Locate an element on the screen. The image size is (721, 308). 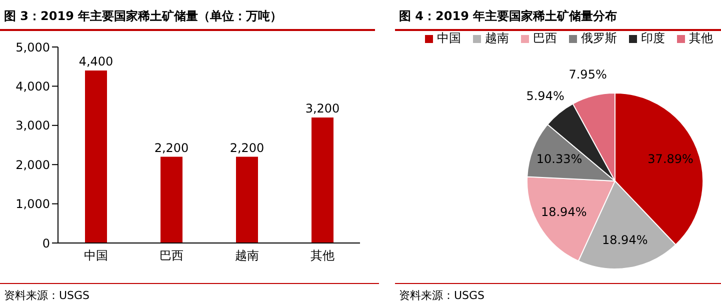
y-tick-label: 0 is located at coordinates (46, 243).